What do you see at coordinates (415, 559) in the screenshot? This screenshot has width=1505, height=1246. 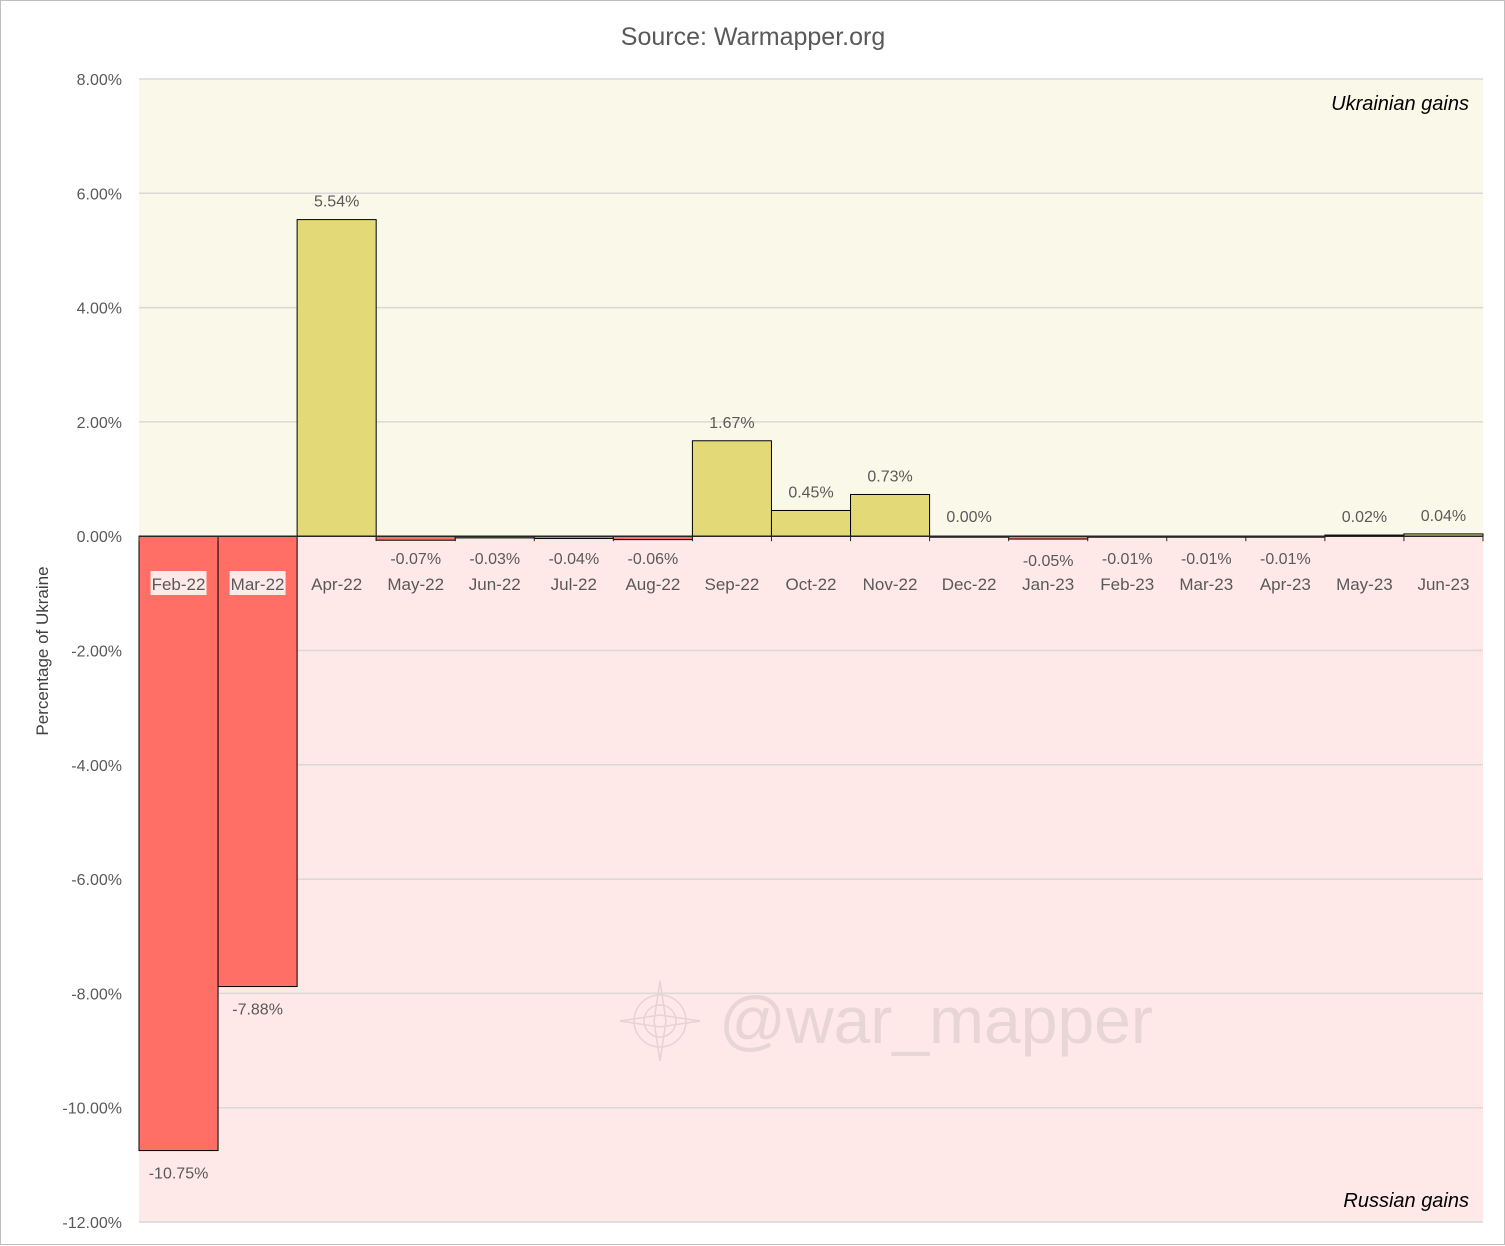 I see `data-label: -0.07%` at bounding box center [415, 559].